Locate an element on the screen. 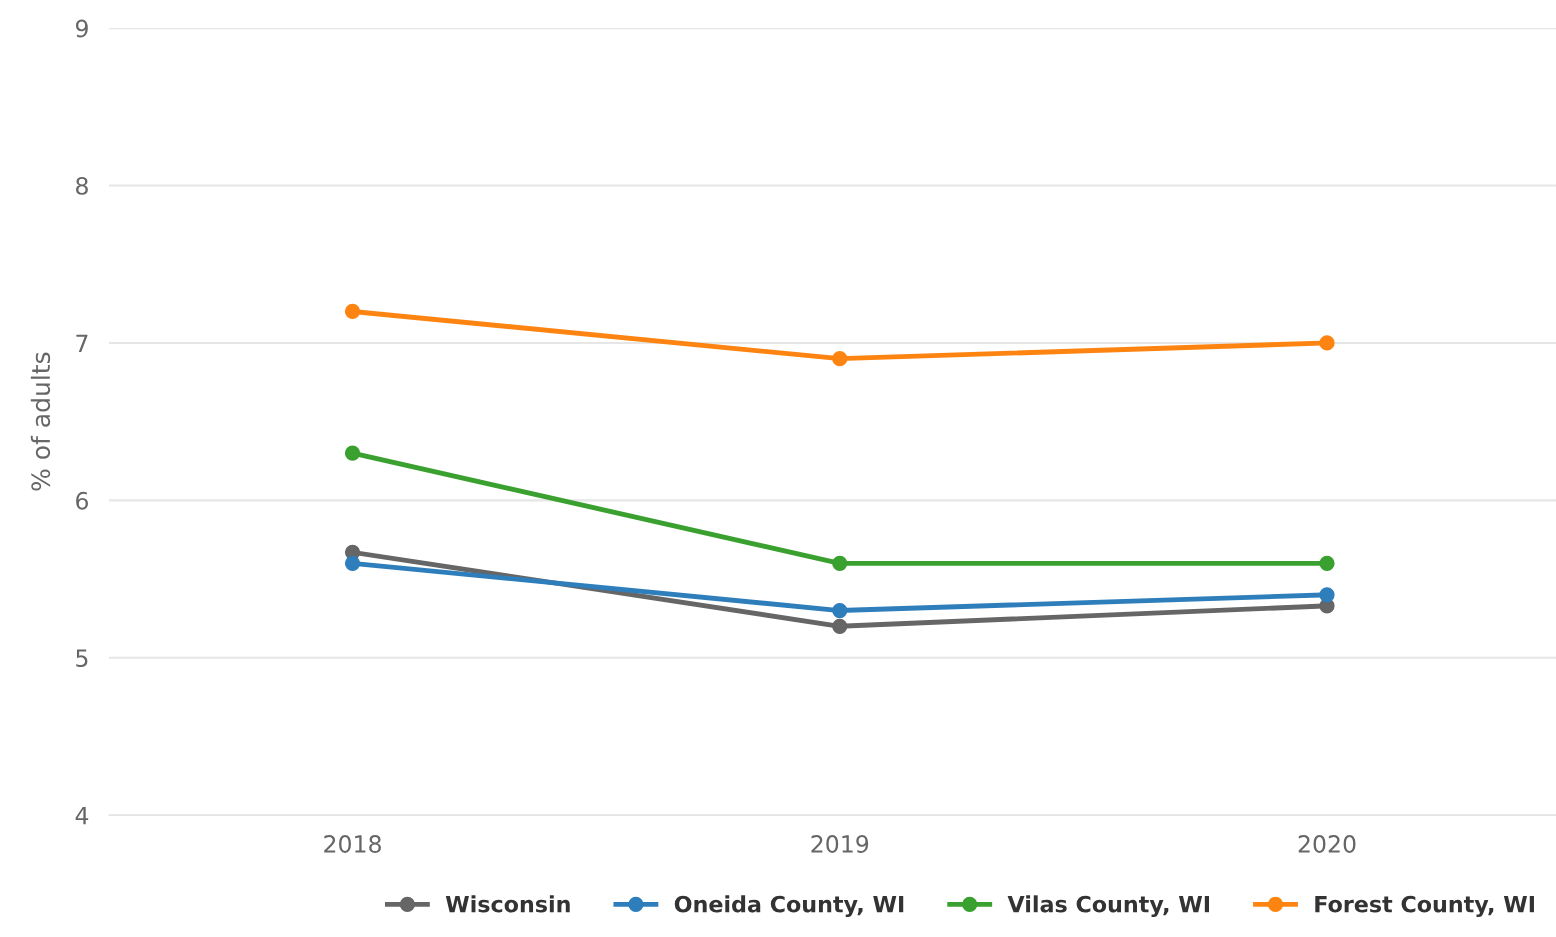  y-tick-label: 9 is located at coordinates (81, 28).